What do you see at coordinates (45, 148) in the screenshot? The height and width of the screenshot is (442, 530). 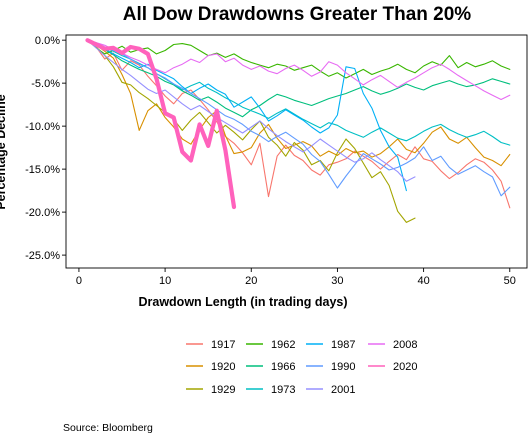 I see `y-axis: 0.0% -5.0% -10.0% -15.0% -20.0% -25.0%` at bounding box center [45, 148].